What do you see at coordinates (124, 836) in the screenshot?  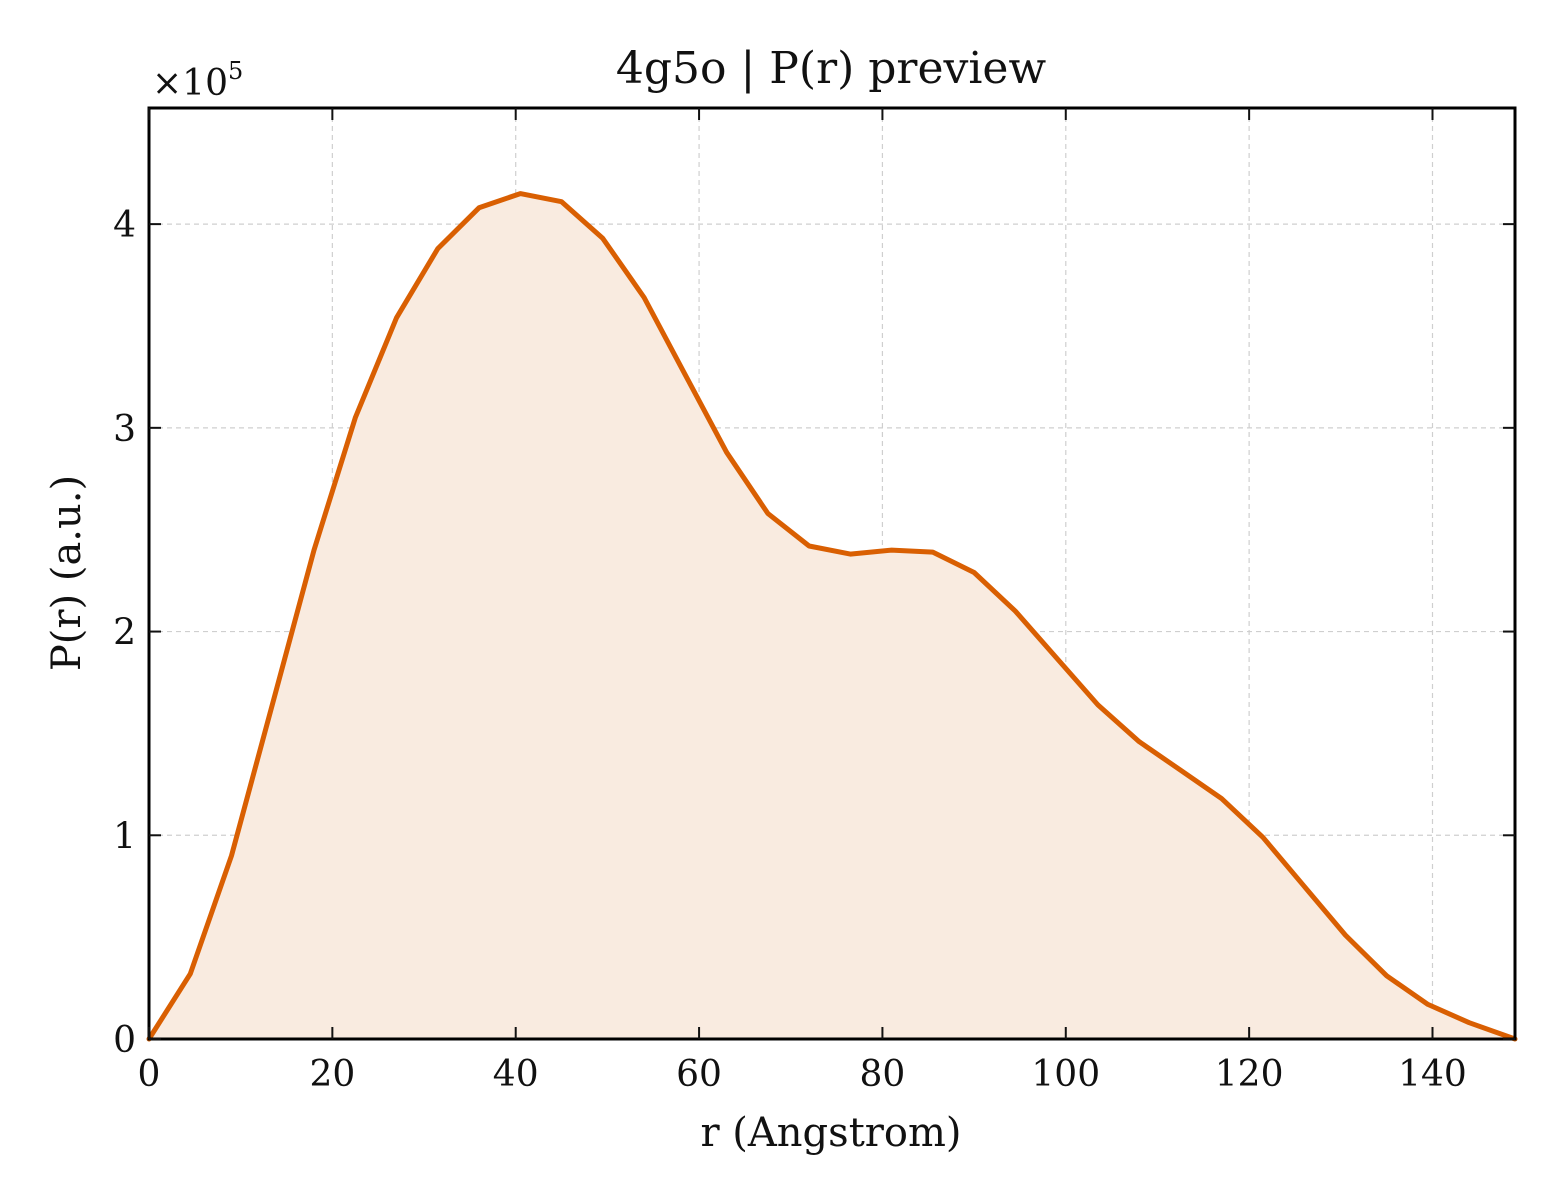 I see `y-tick-label: 1` at bounding box center [124, 836].